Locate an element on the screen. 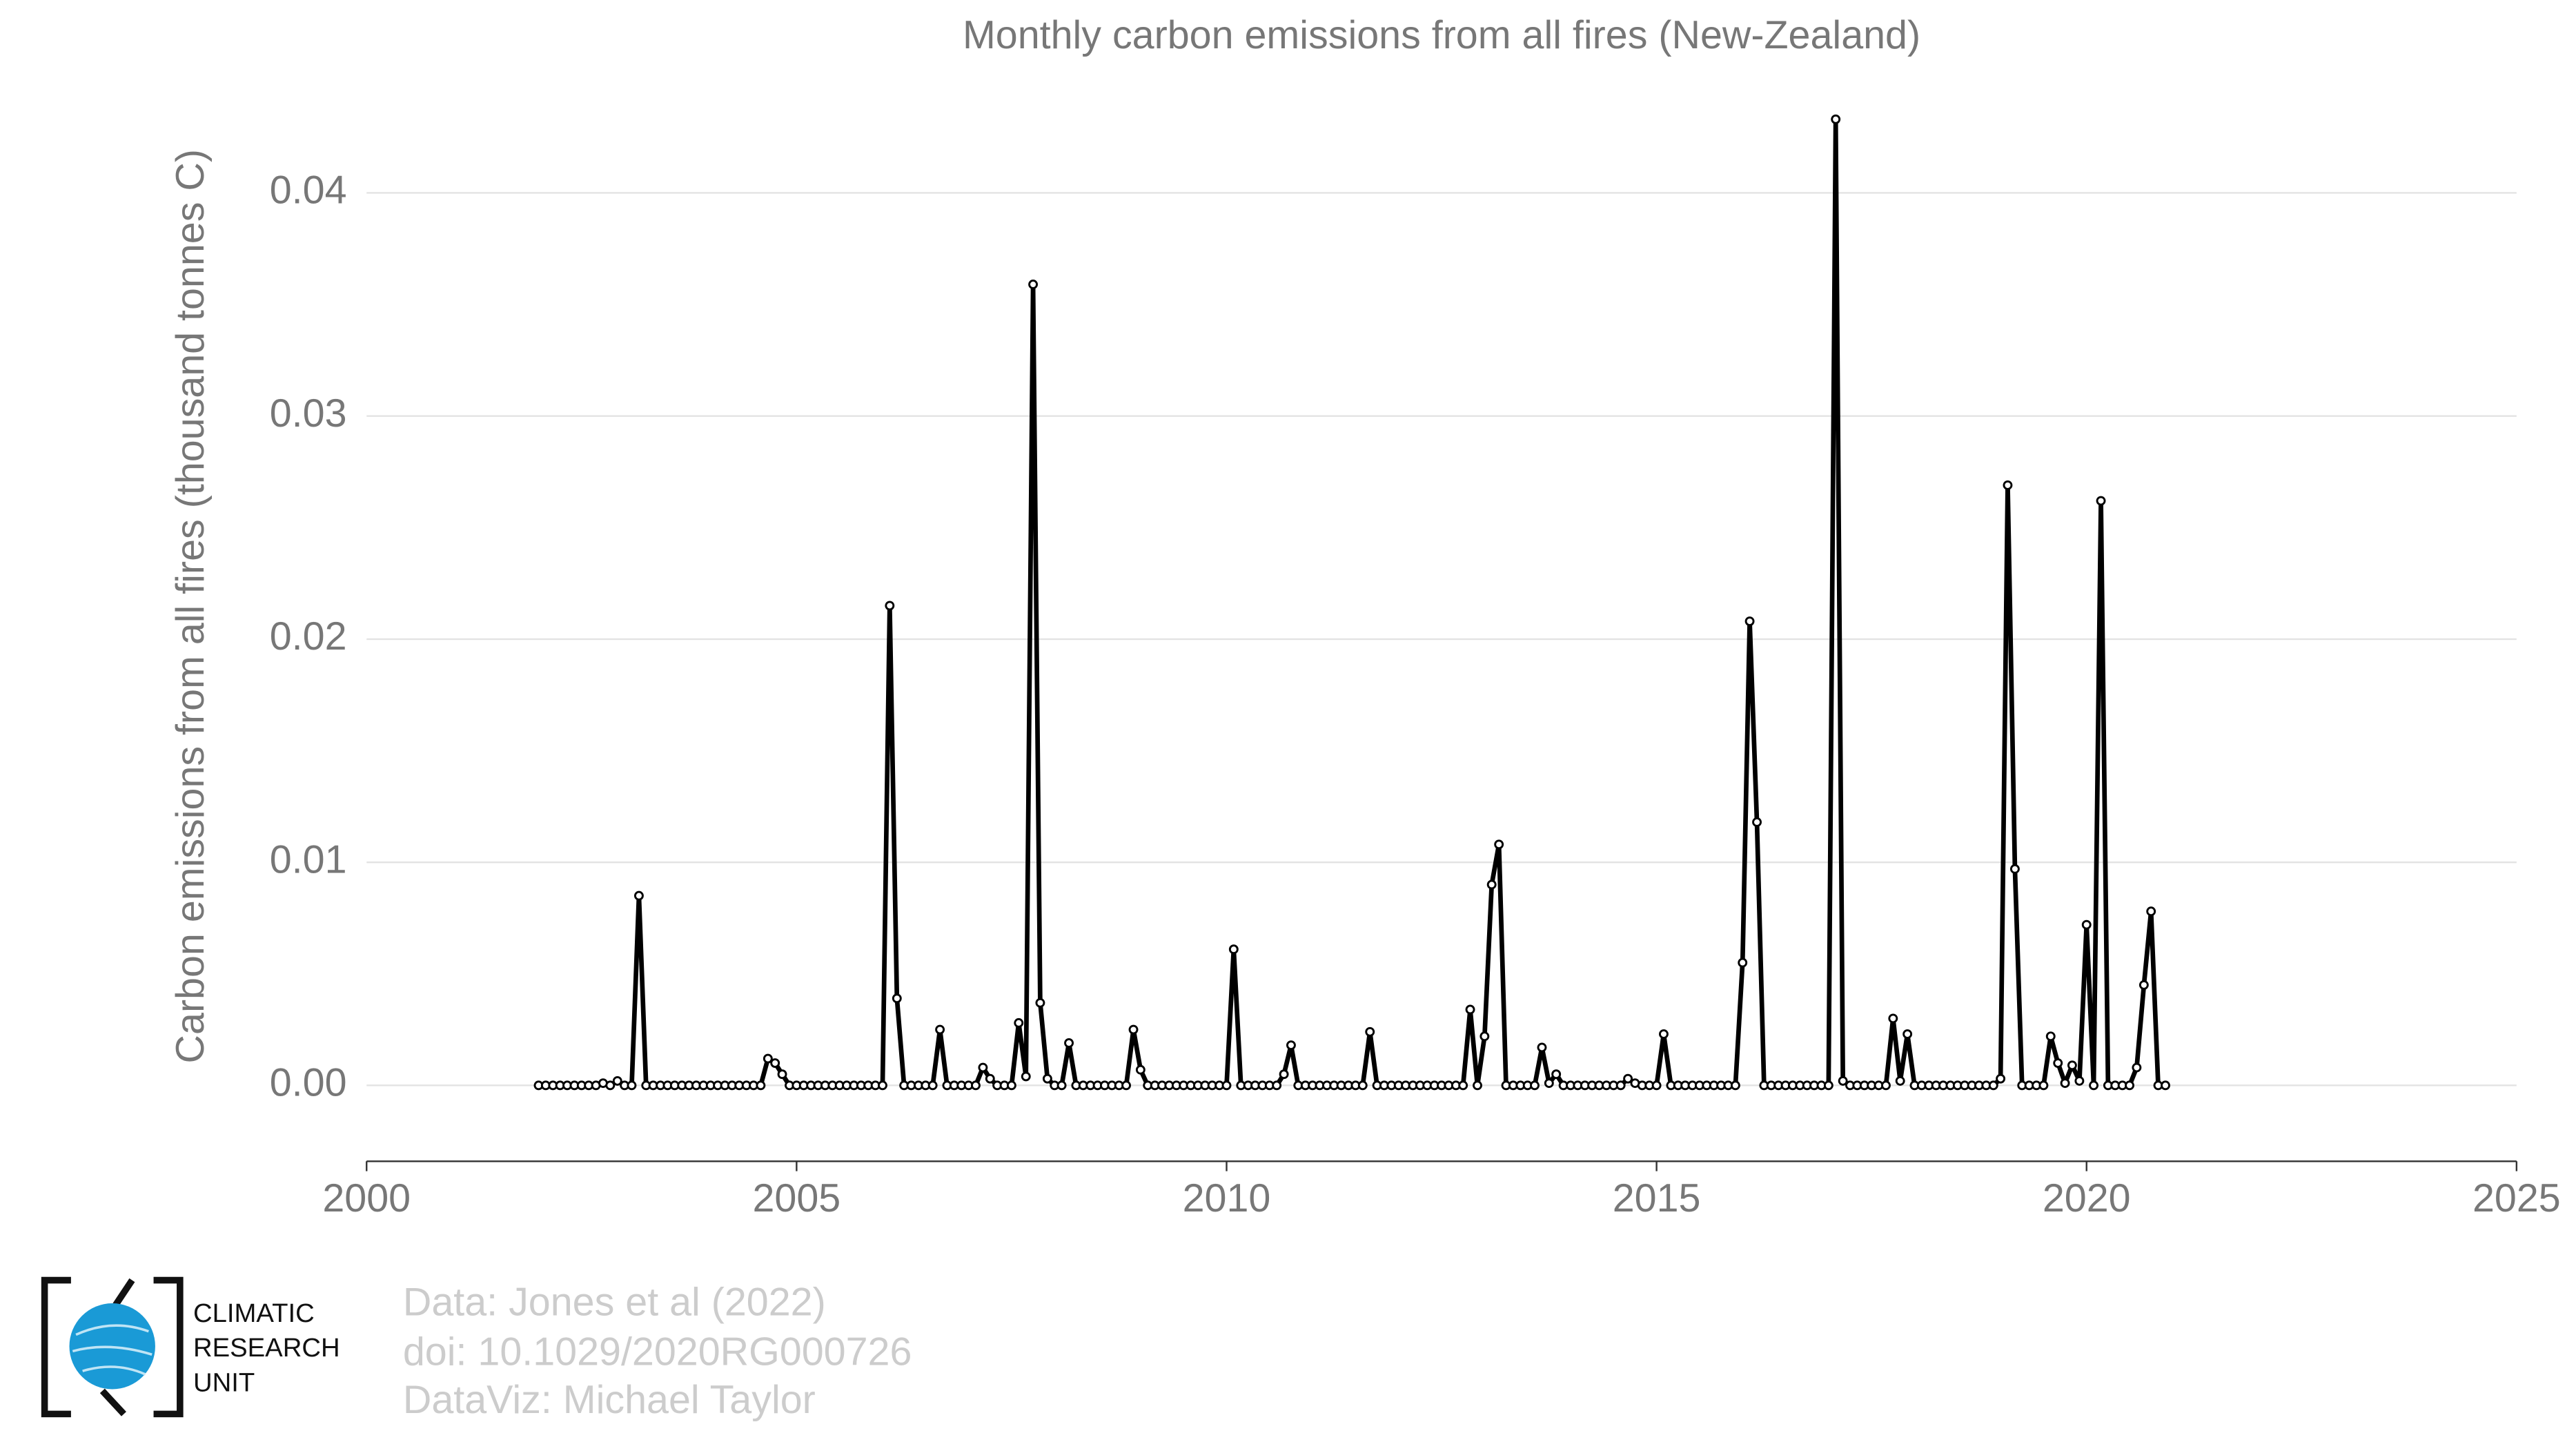 This screenshot has width=2576, height=1451. x-tick-label: 2010 is located at coordinates (1227, 1198).